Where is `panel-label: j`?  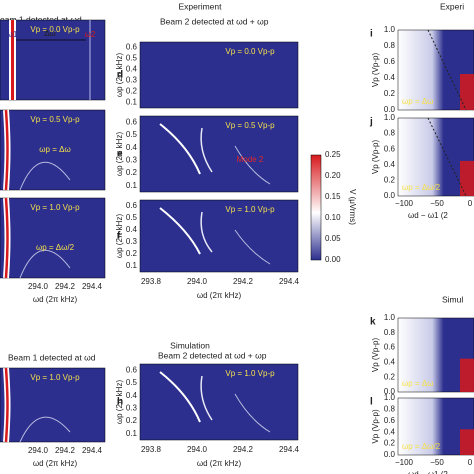
panel-label: j is located at coordinates (371, 122).